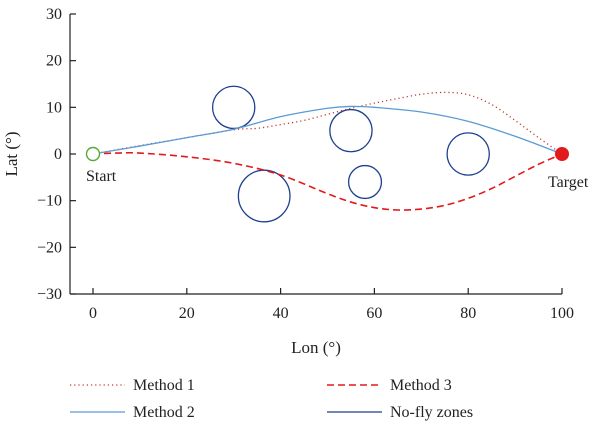 The image size is (600, 429). What do you see at coordinates (49, 247) in the screenshot?
I see `y-tick-label: −20` at bounding box center [49, 247].